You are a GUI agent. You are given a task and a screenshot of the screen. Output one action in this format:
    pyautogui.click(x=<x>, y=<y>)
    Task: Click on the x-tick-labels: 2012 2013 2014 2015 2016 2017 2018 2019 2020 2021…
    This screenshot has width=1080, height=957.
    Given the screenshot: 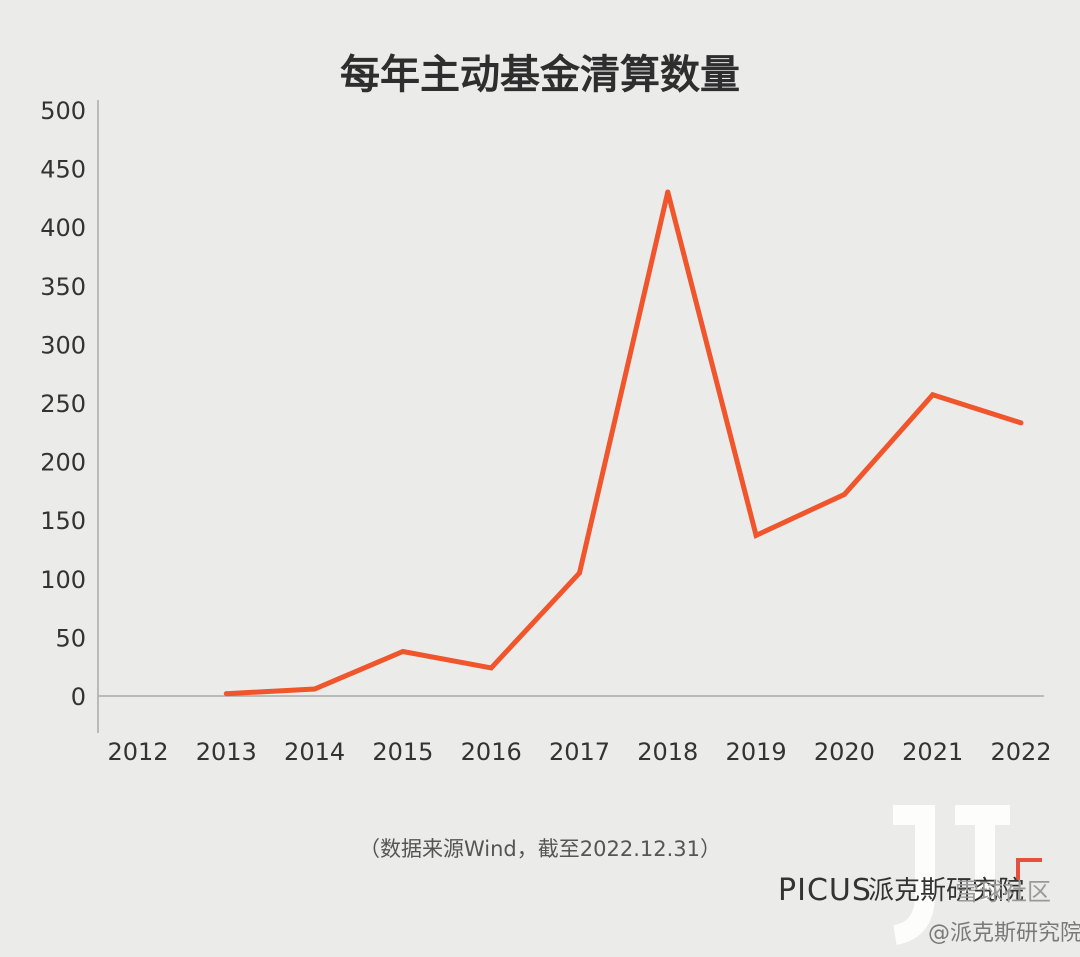 What is the action you would take?
    pyautogui.click(x=579, y=752)
    